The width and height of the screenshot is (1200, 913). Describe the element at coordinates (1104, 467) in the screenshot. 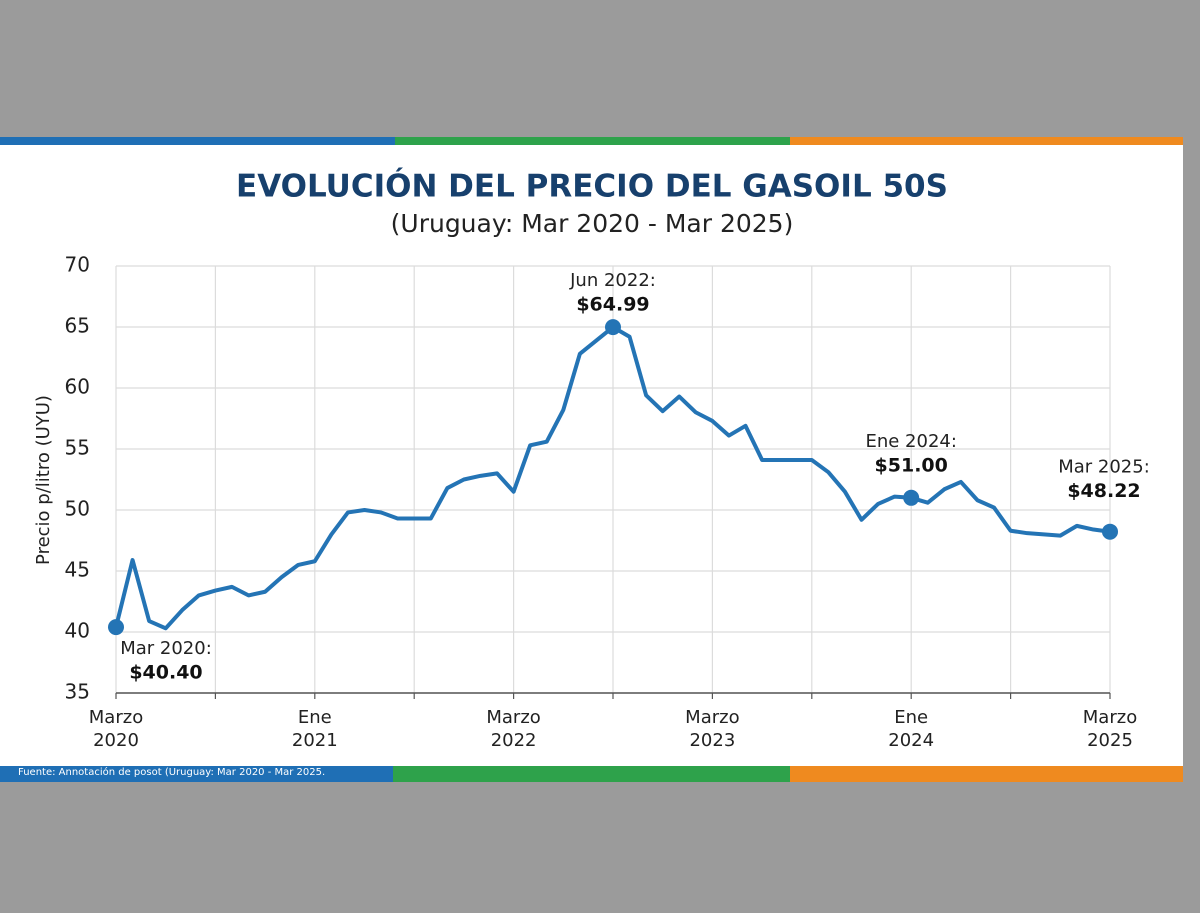

I see `annotation-text: Mar 2025:` at that location.